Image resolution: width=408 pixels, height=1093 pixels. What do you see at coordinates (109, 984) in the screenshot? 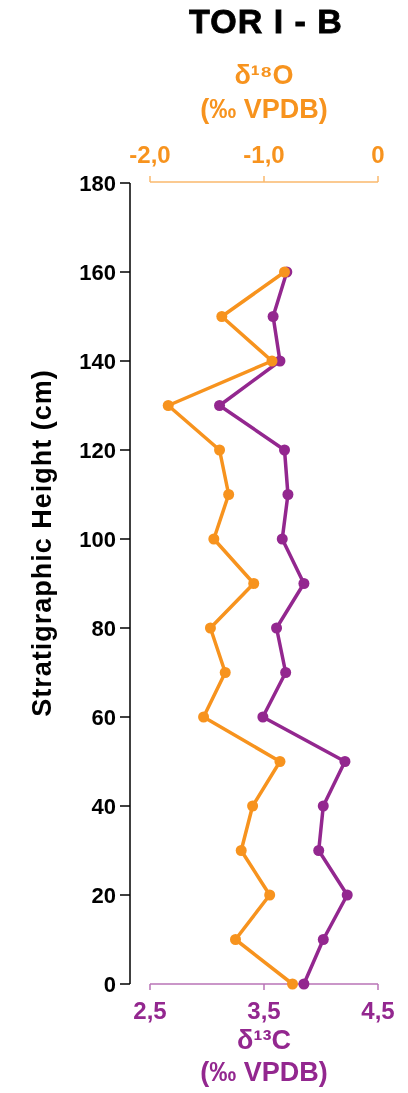
I see `y-tick-label: 0` at bounding box center [109, 984].